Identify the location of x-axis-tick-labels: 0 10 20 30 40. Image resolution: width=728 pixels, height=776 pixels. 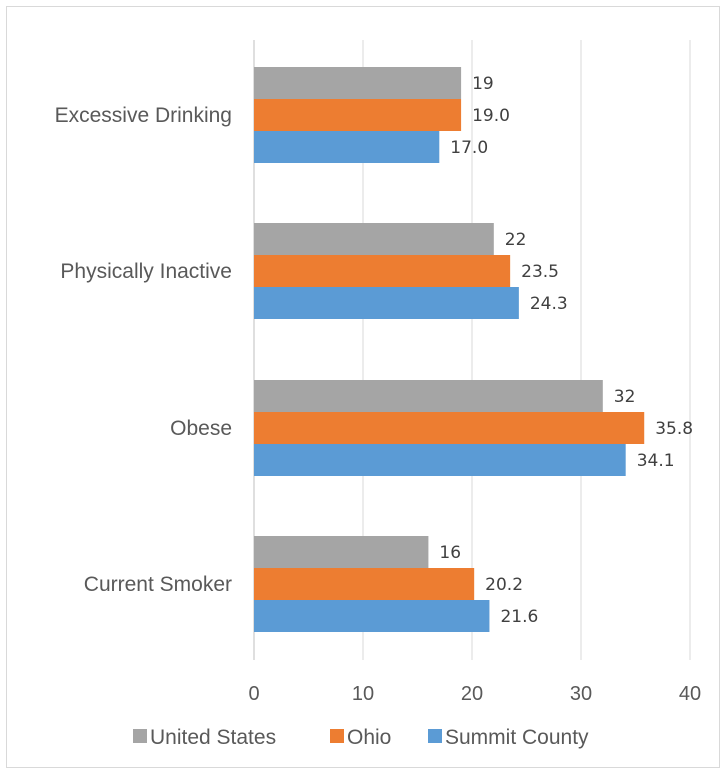
(474, 694).